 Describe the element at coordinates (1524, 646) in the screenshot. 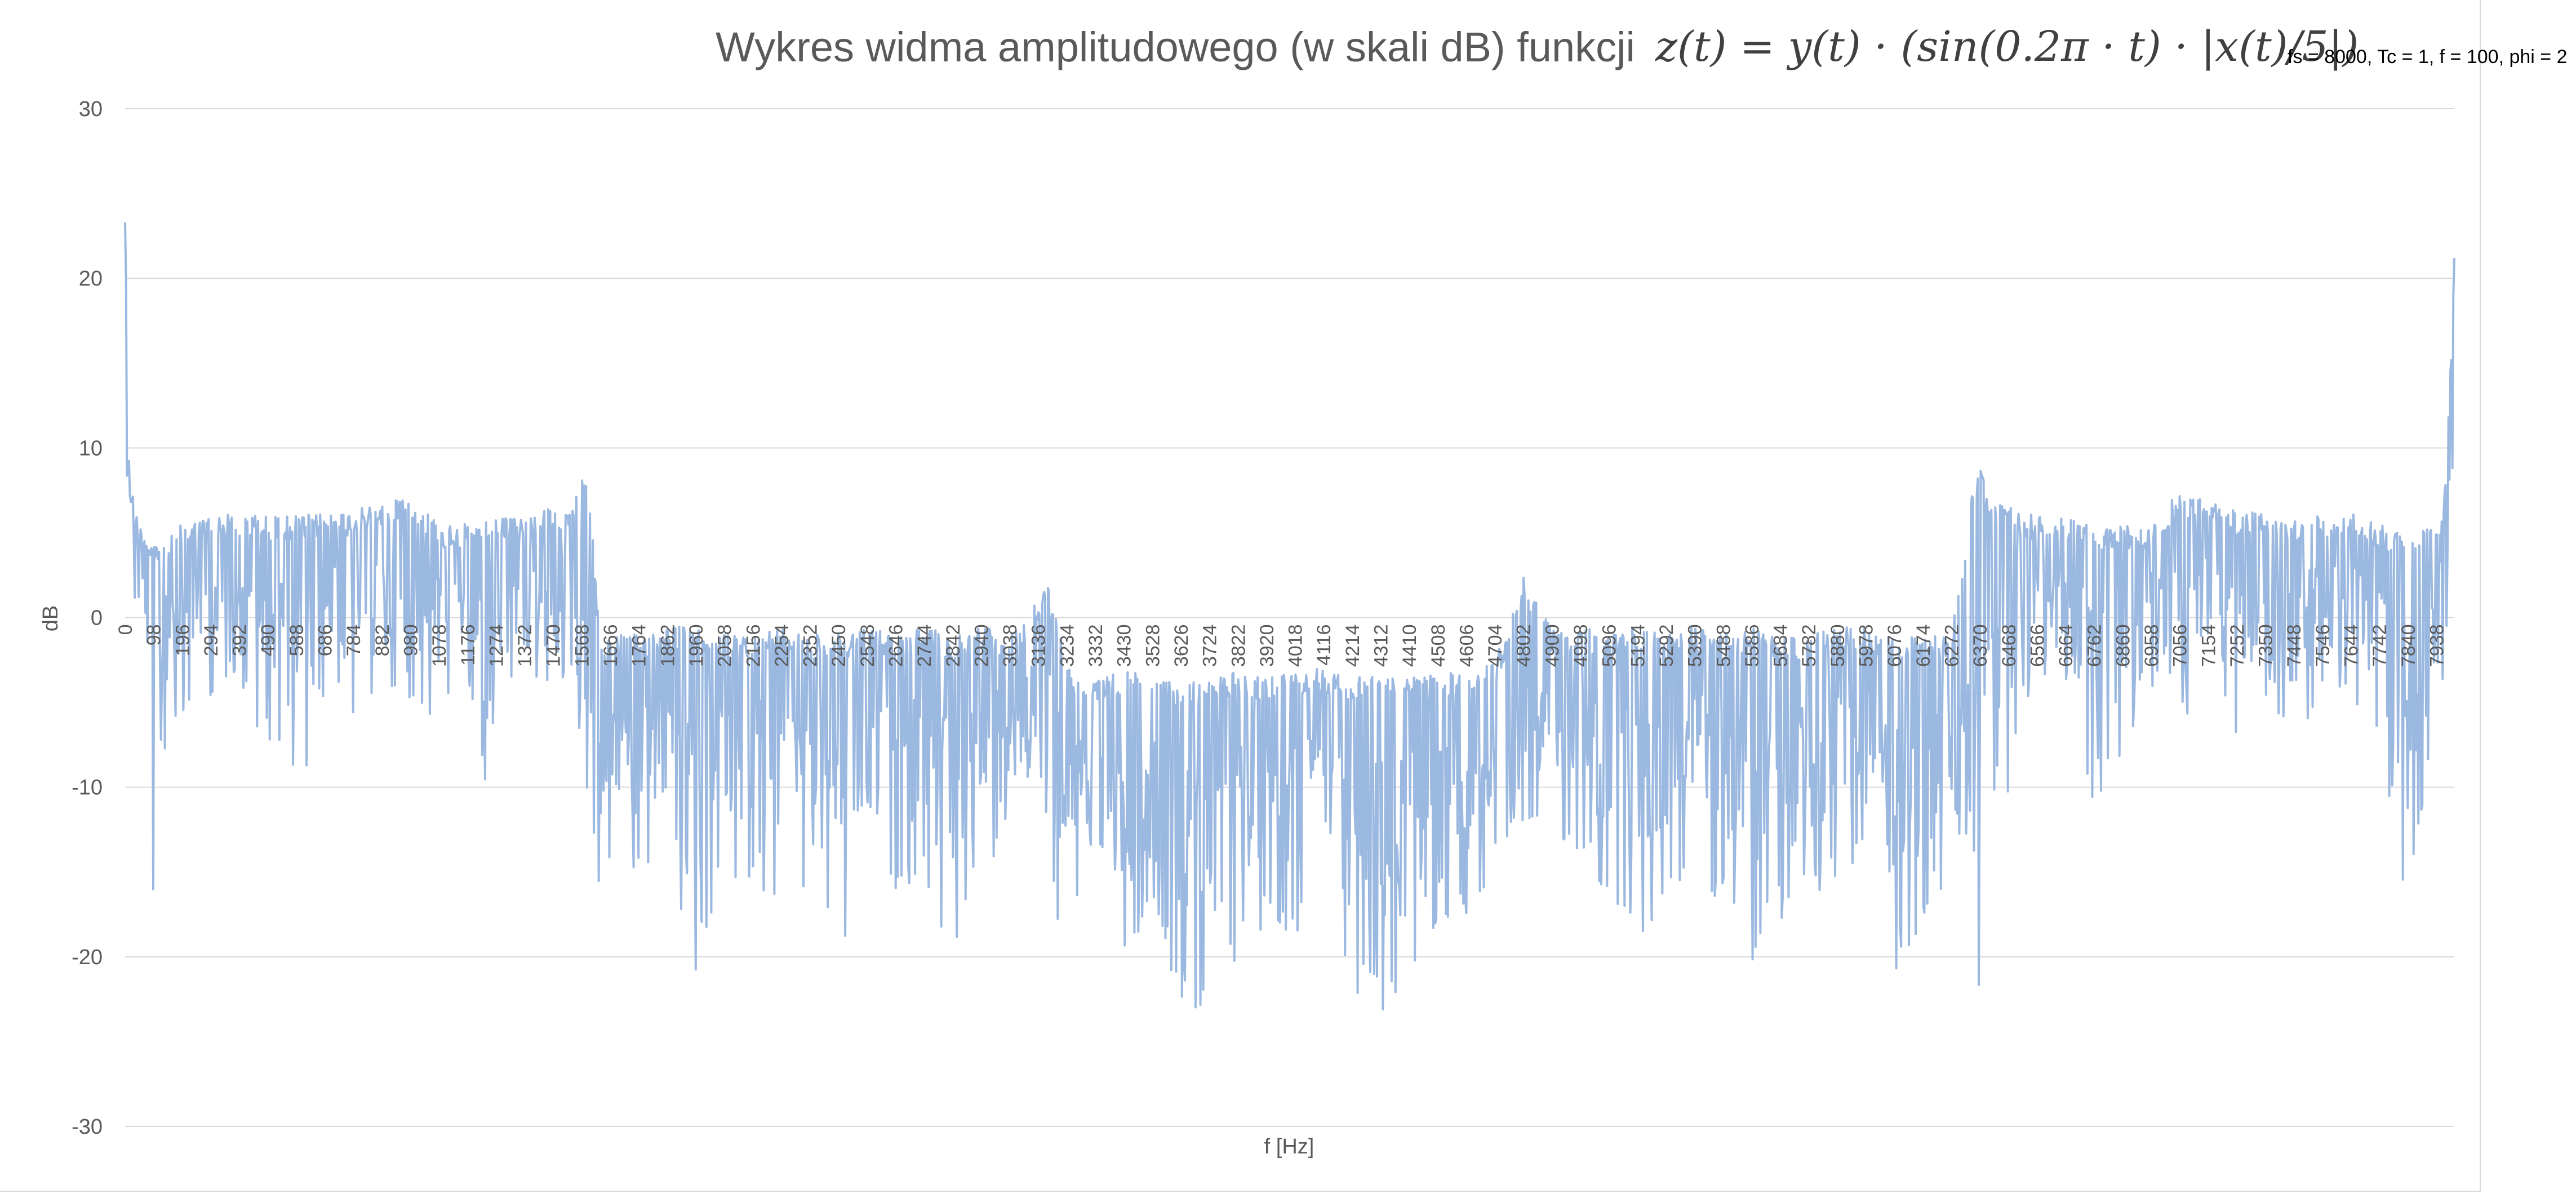

I see `x-tick-label: 4802` at that location.